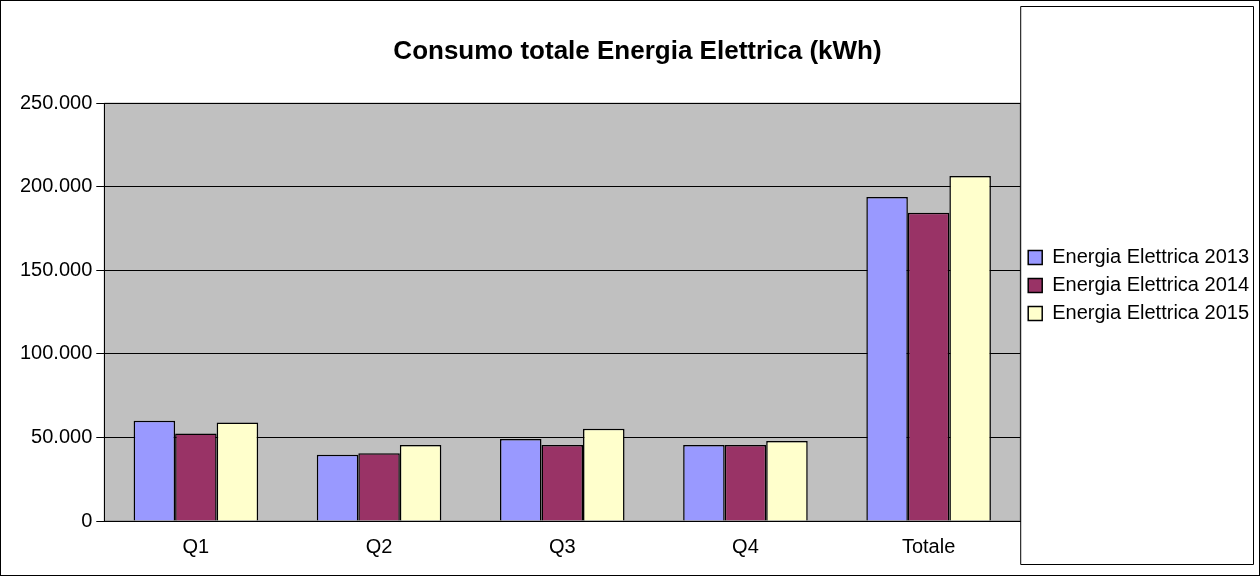 The width and height of the screenshot is (1260, 576). I want to click on y-tick-label: 0, so click(87, 519).